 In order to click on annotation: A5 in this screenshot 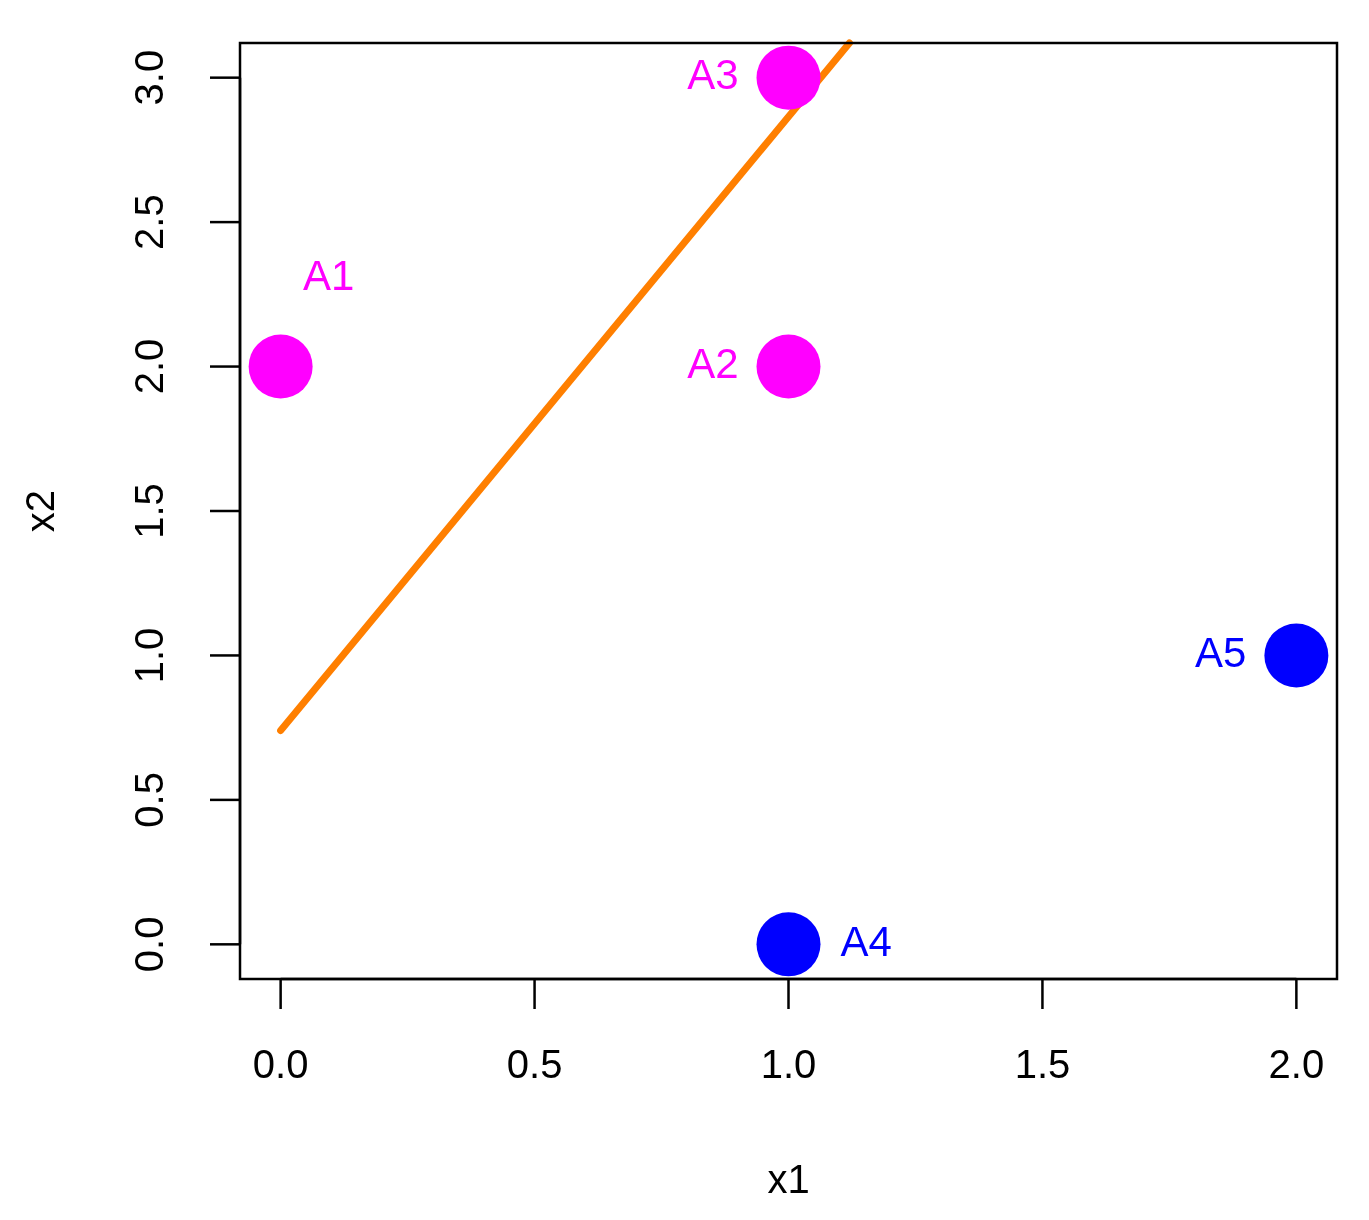, I will do `click(1221, 653)`.